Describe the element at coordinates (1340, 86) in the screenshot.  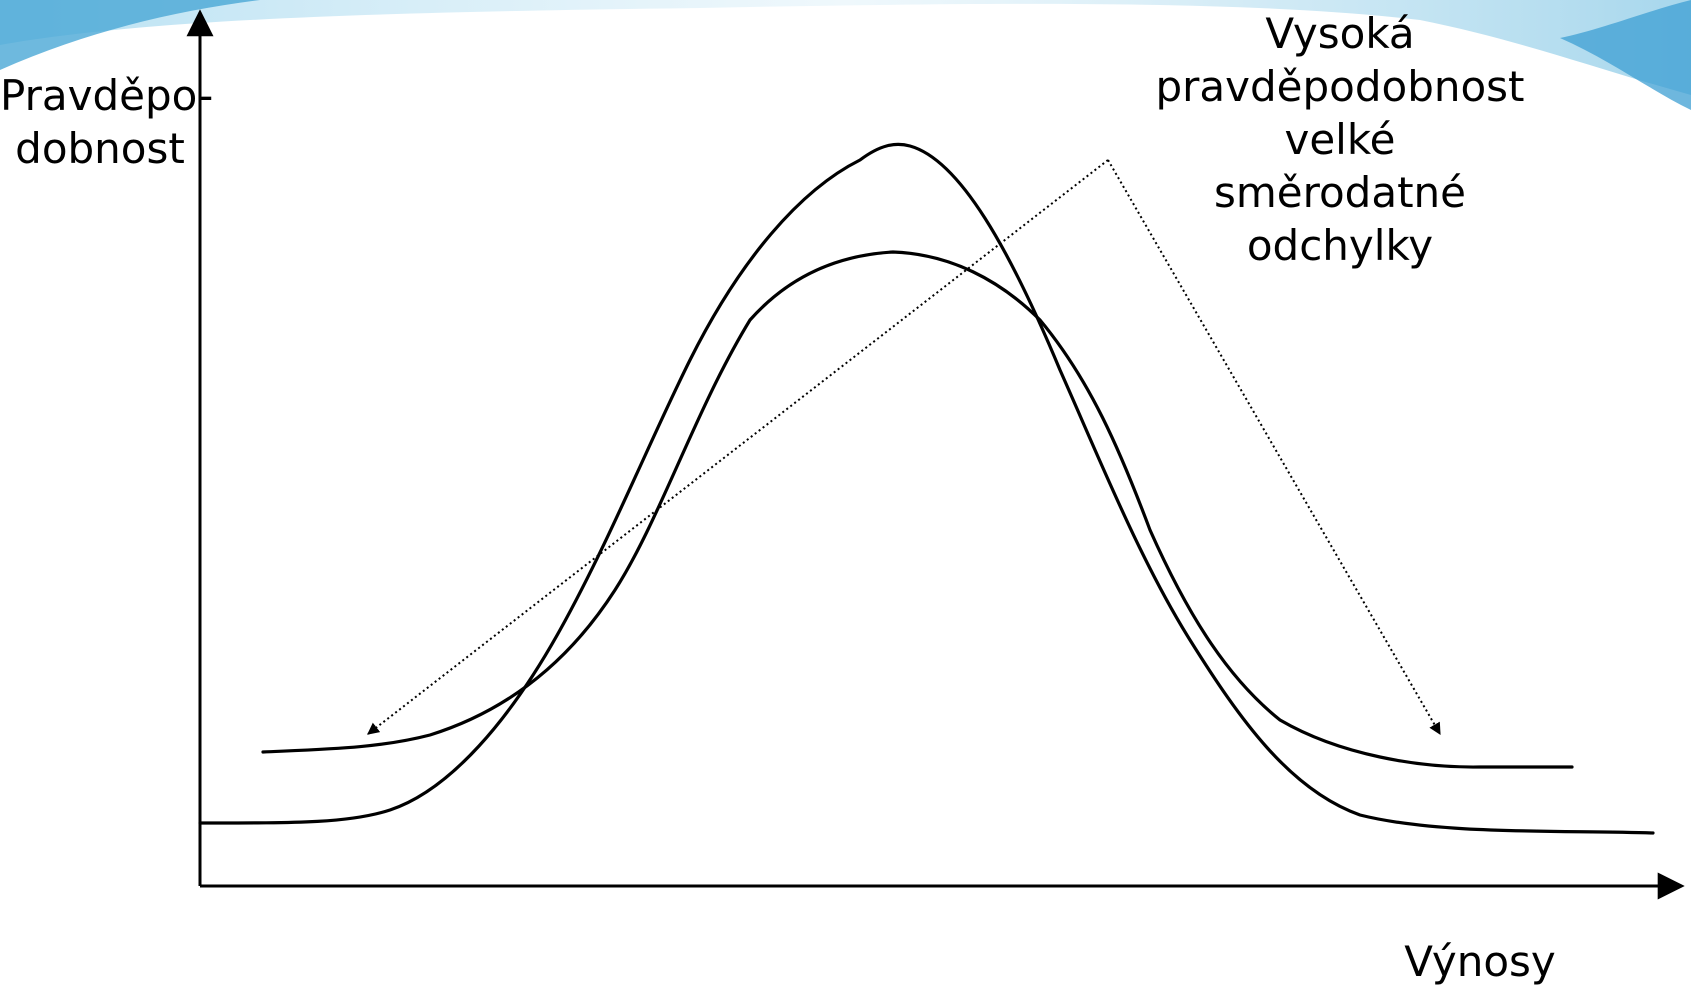
I see `annotation-line-2: pravděpodobnost` at that location.